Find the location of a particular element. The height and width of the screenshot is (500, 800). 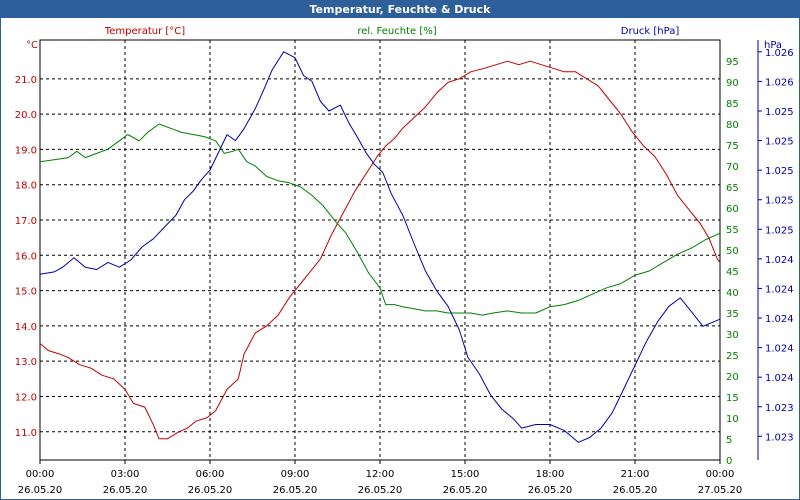

temperature-tick-label: 19.0 is located at coordinates (26, 150).